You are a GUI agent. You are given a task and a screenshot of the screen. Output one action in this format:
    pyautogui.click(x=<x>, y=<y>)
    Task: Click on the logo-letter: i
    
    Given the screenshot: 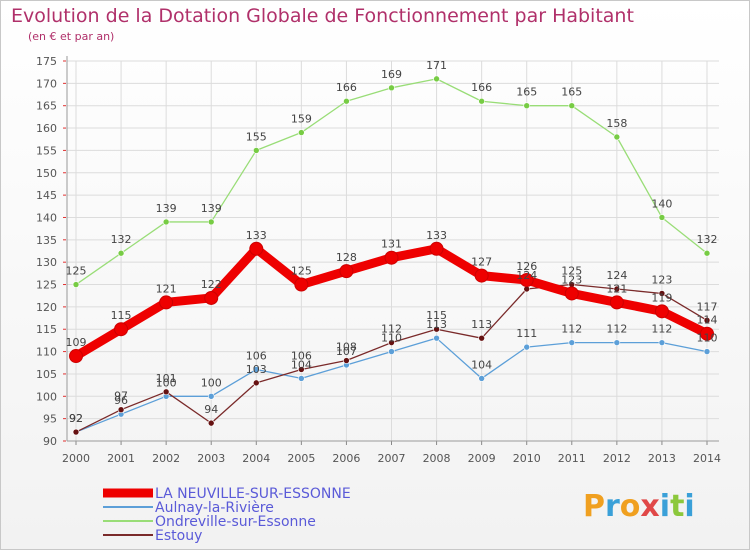 What is the action you would take?
    pyautogui.click(x=689, y=506)
    